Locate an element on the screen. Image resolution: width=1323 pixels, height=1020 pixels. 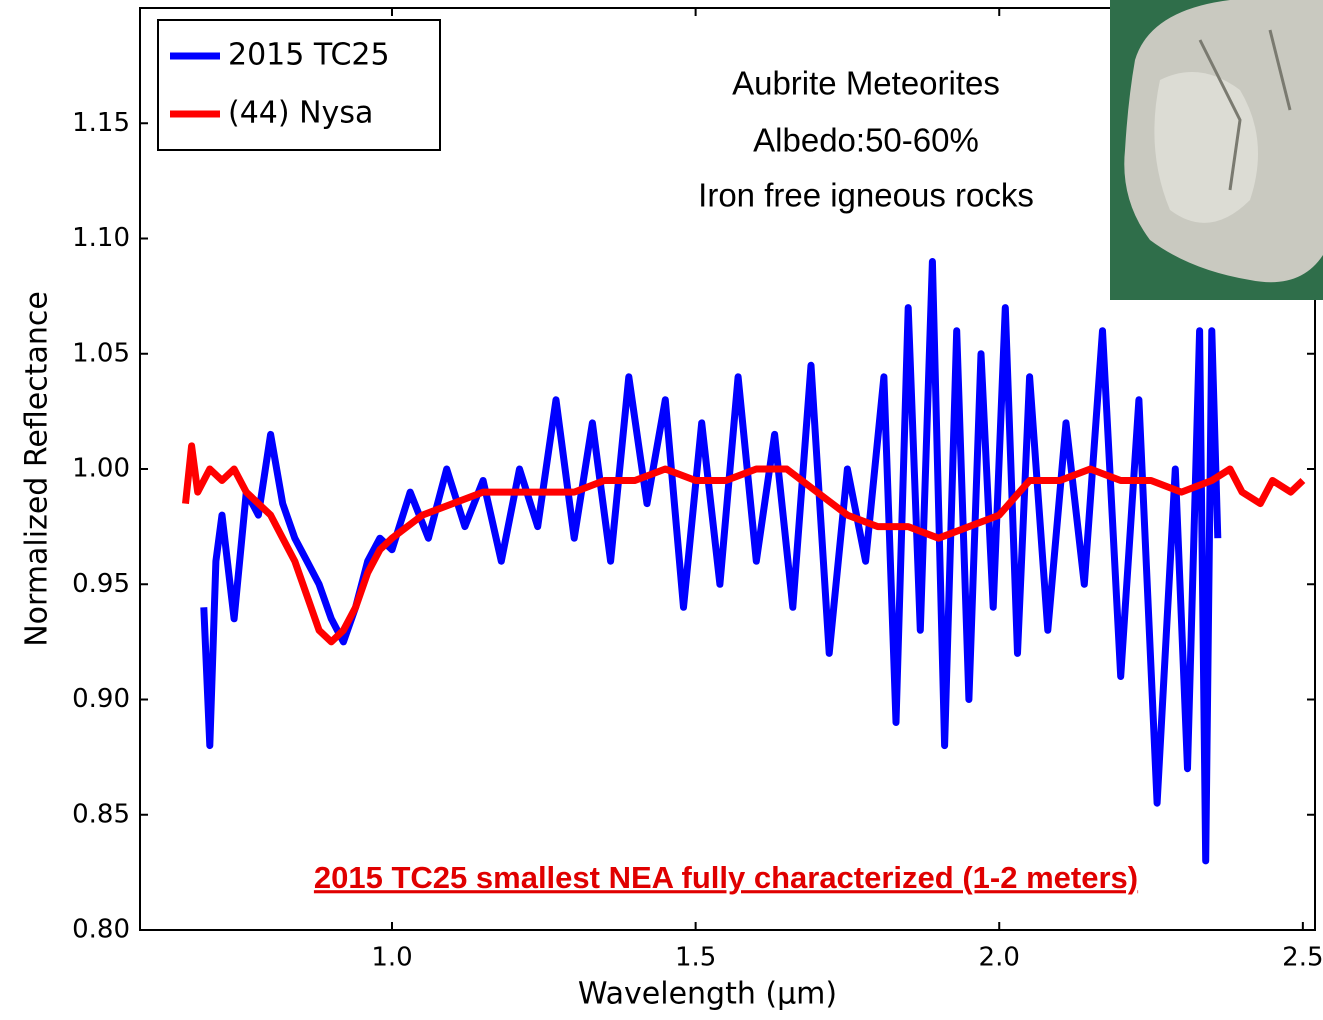
rock-texture is located at coordinates (1245, 110).